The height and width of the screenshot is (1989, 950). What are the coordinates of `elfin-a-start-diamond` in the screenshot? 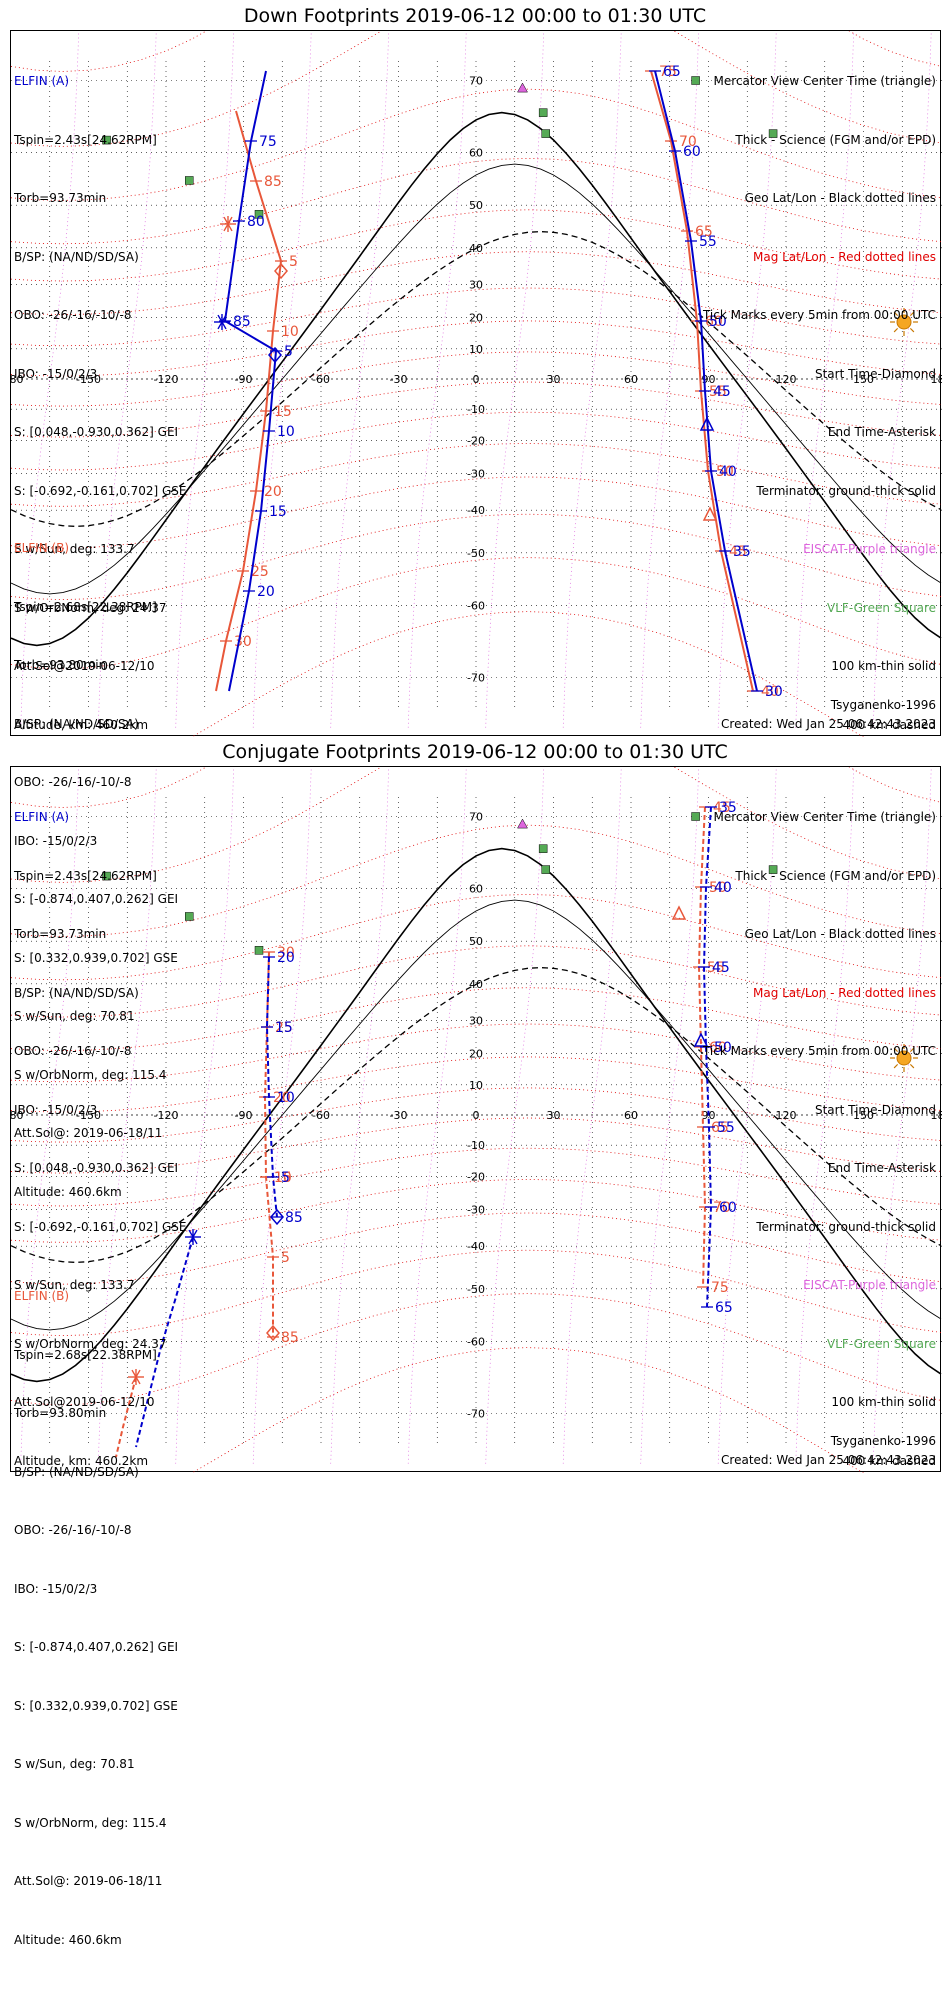 It's located at (275, 355).